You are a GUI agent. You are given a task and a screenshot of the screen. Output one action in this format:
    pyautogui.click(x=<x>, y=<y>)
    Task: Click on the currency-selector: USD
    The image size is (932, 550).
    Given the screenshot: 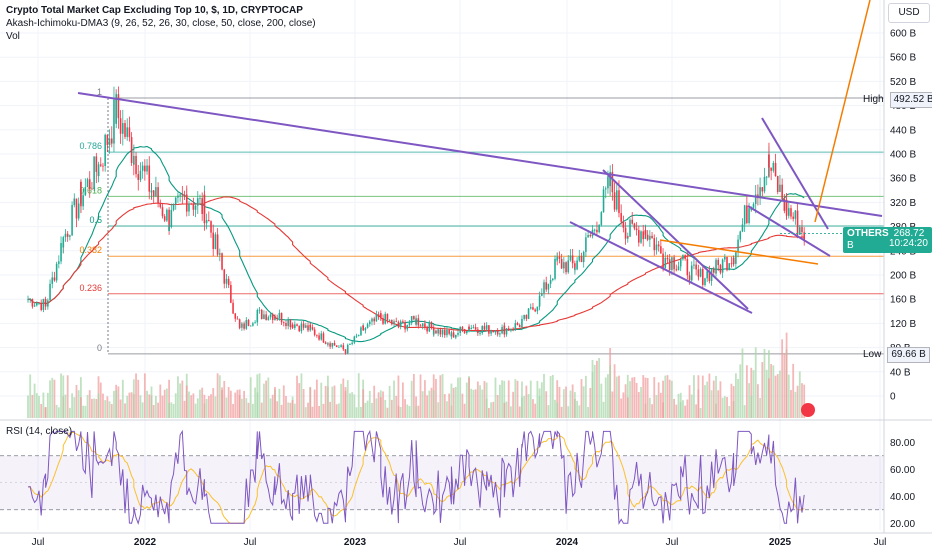 What is the action you would take?
    pyautogui.click(x=909, y=13)
    